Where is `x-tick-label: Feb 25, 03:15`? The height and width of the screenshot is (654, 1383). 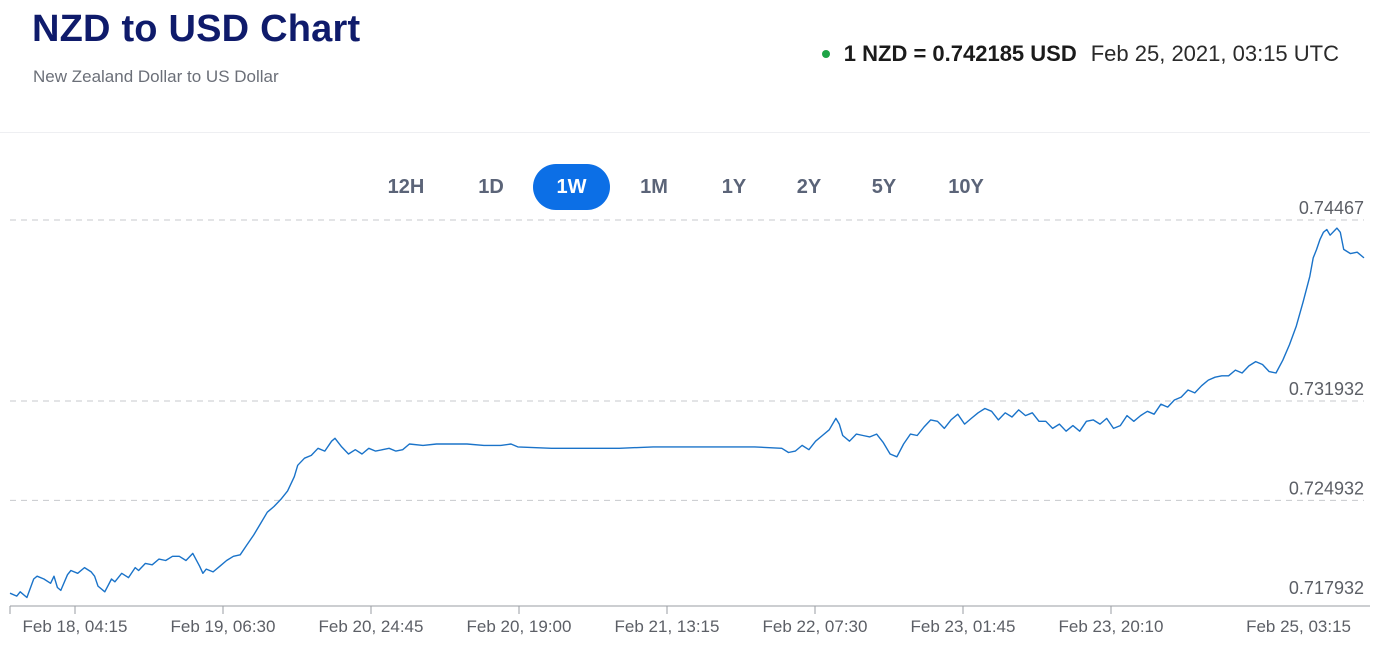 x-tick-label: Feb 25, 03:15 is located at coordinates (1298, 626).